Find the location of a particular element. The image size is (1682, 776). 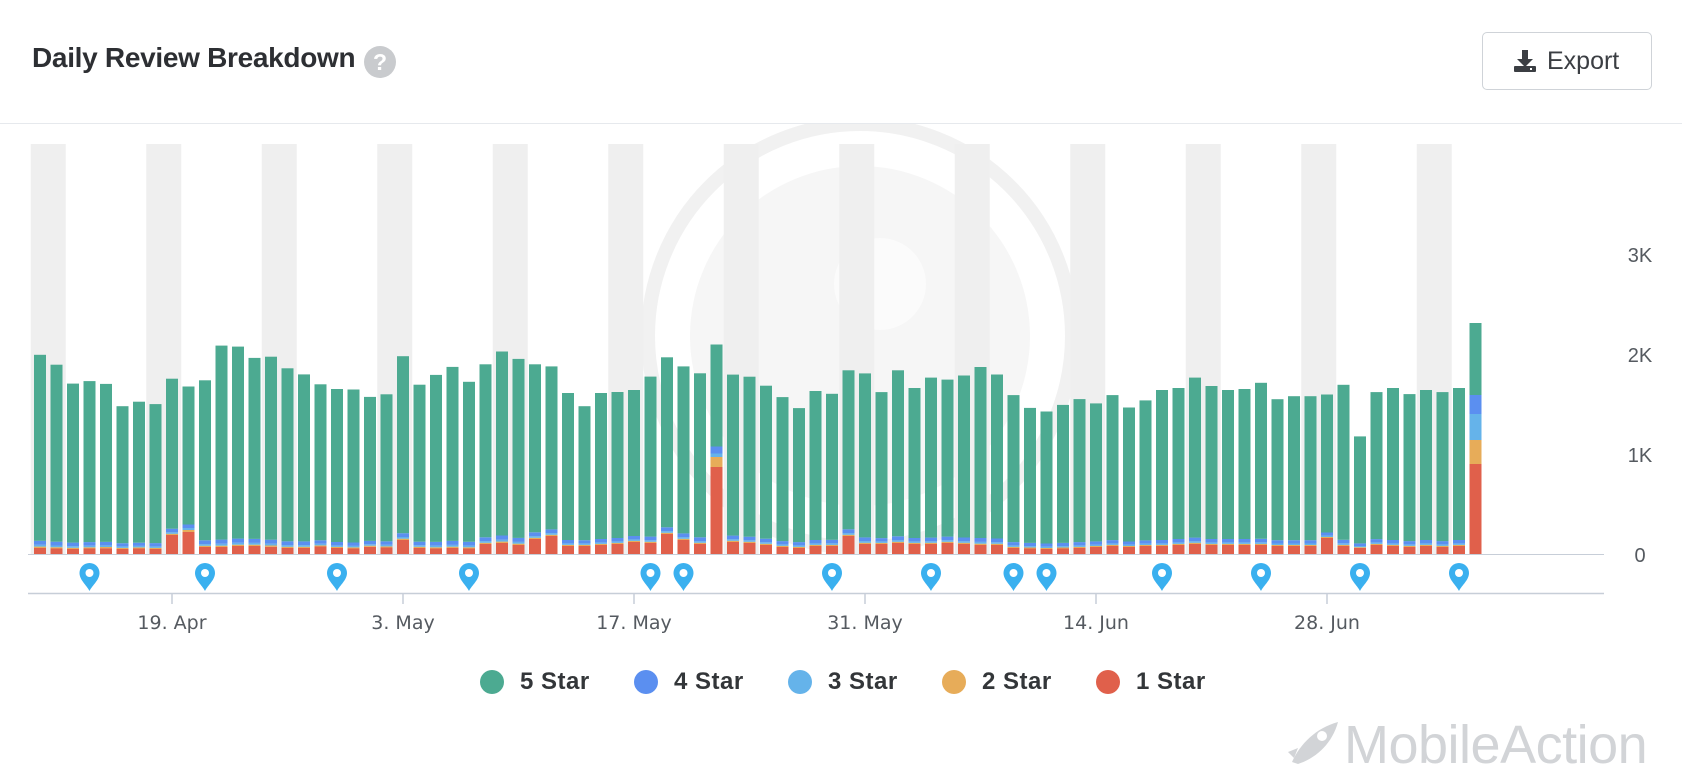

question-circle-icon: ? is located at coordinates (380, 62).